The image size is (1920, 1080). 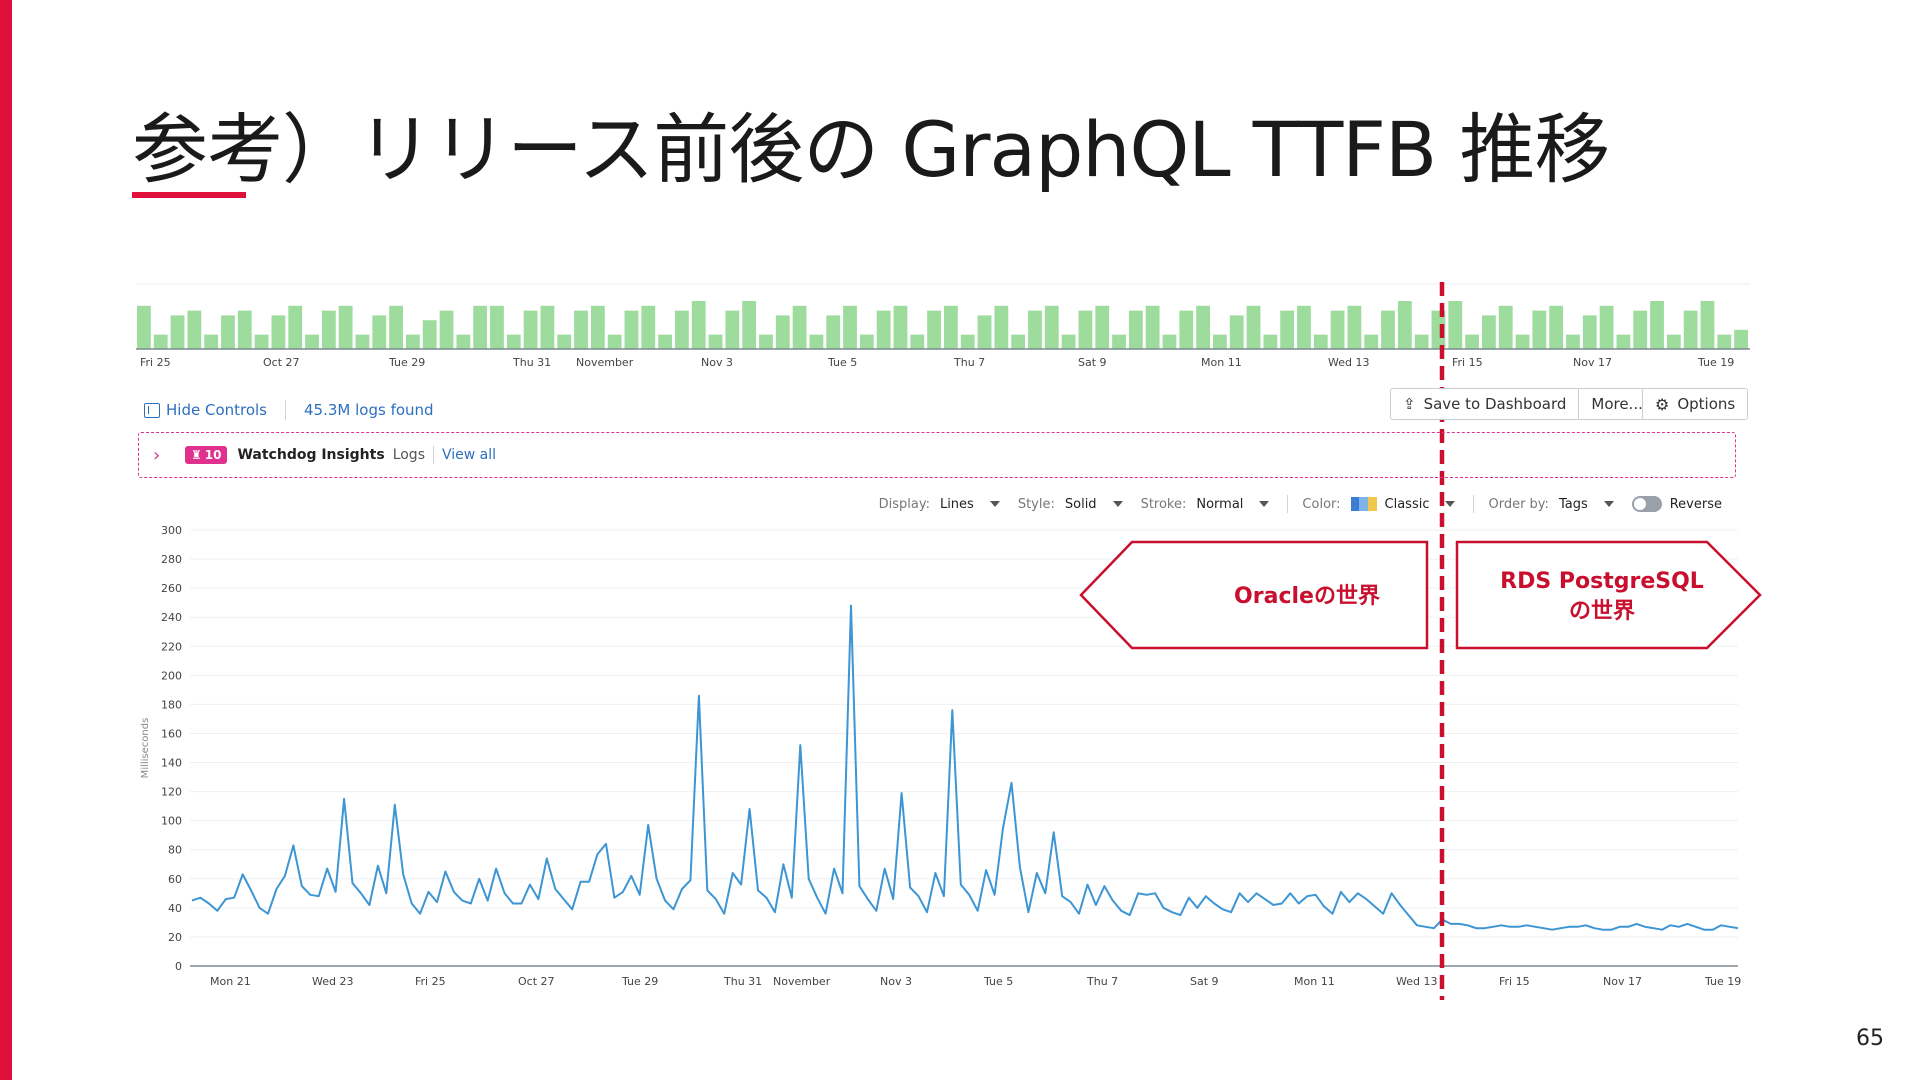 I want to click on view-all-link: View all, so click(x=469, y=455).